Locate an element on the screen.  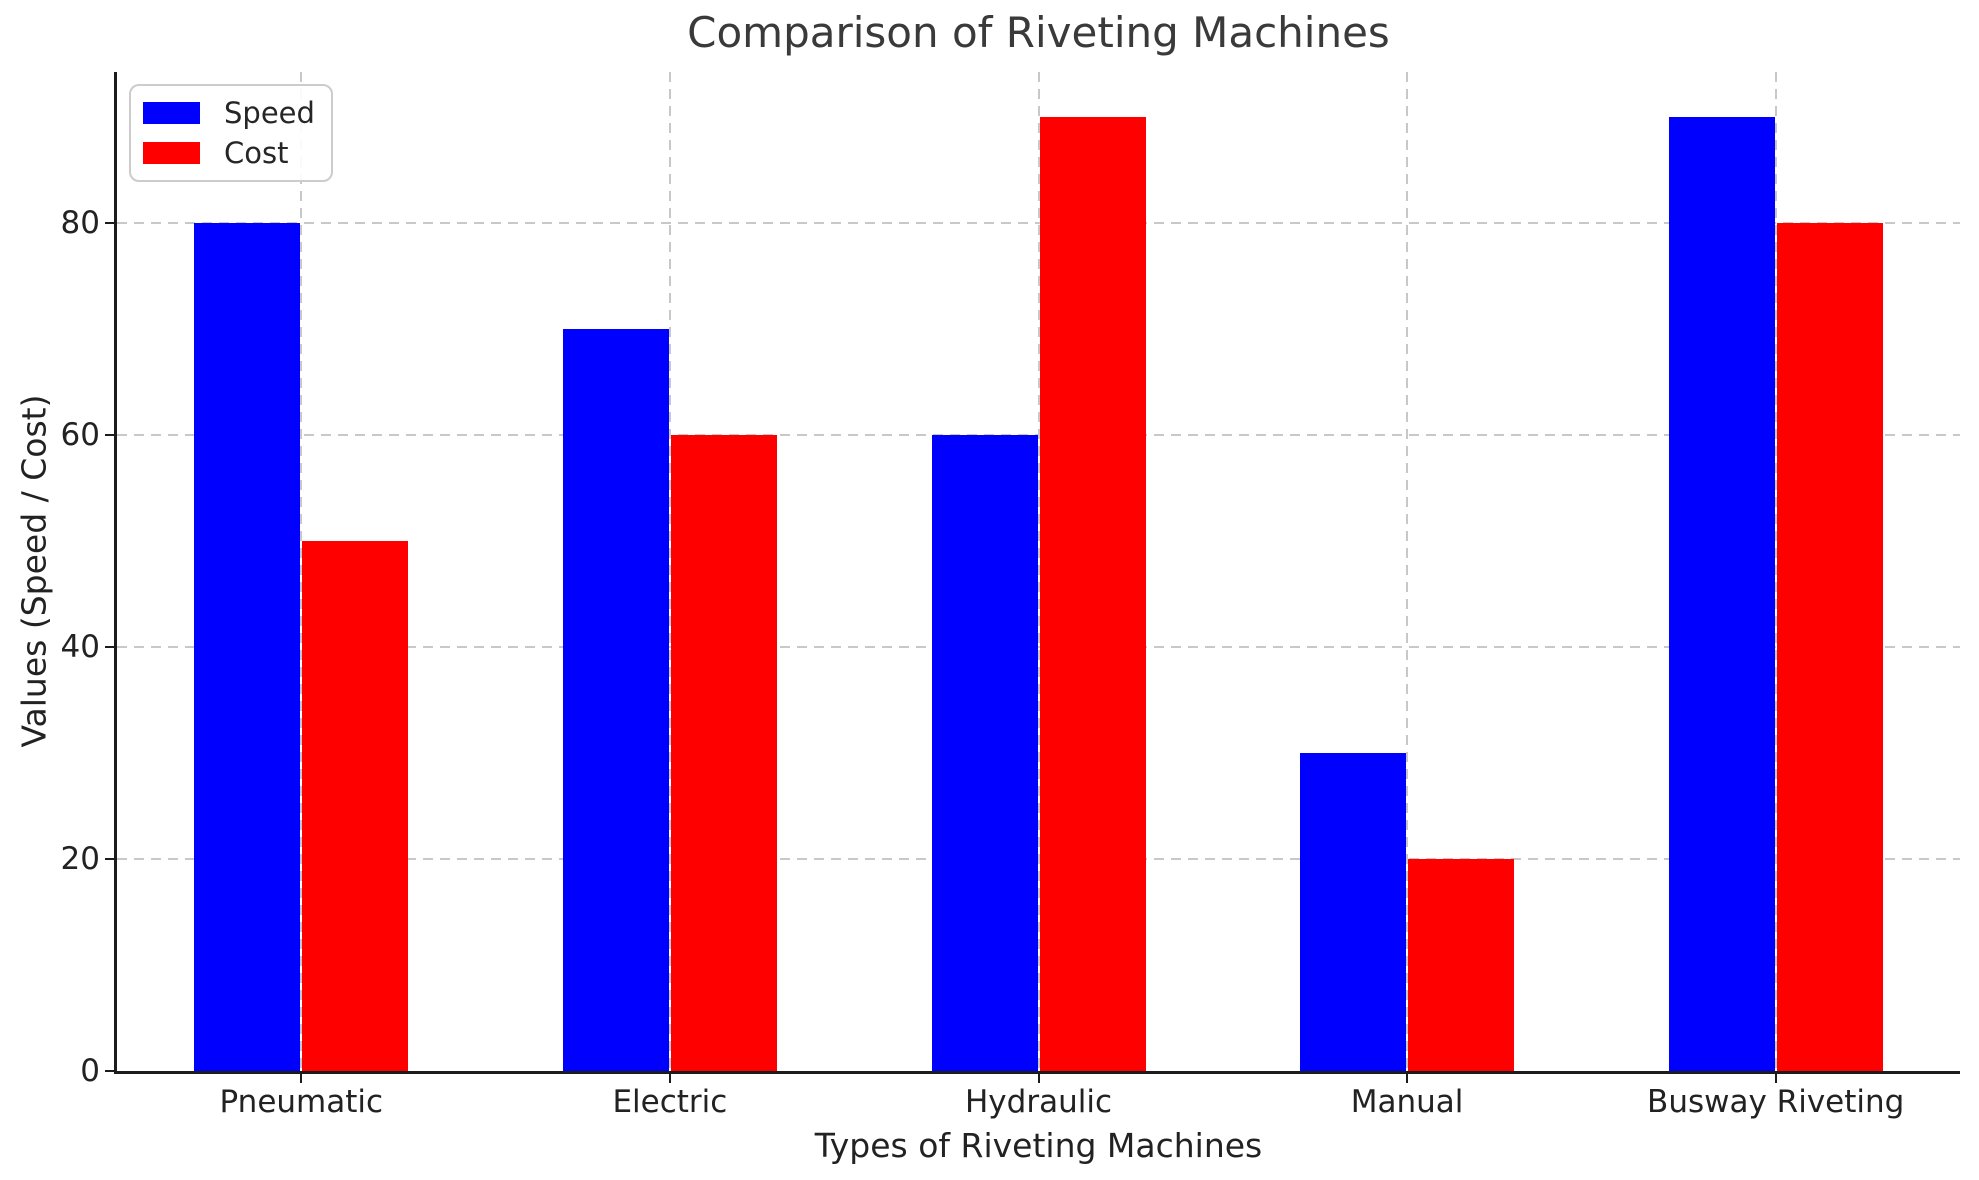
gridline-x-hydraulic is located at coordinates (1038, 571).